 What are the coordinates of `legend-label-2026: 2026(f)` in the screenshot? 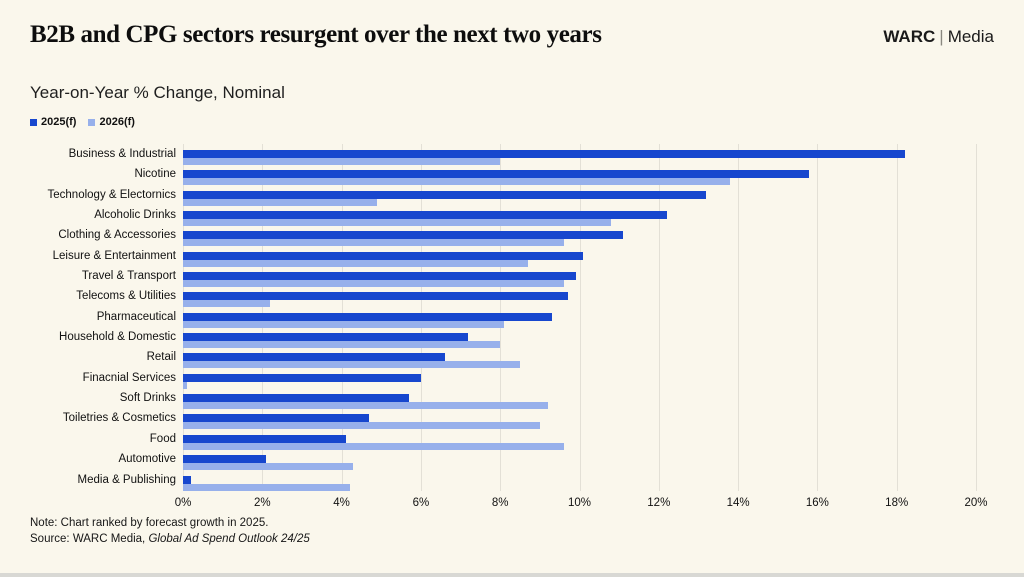 It's located at (117, 122).